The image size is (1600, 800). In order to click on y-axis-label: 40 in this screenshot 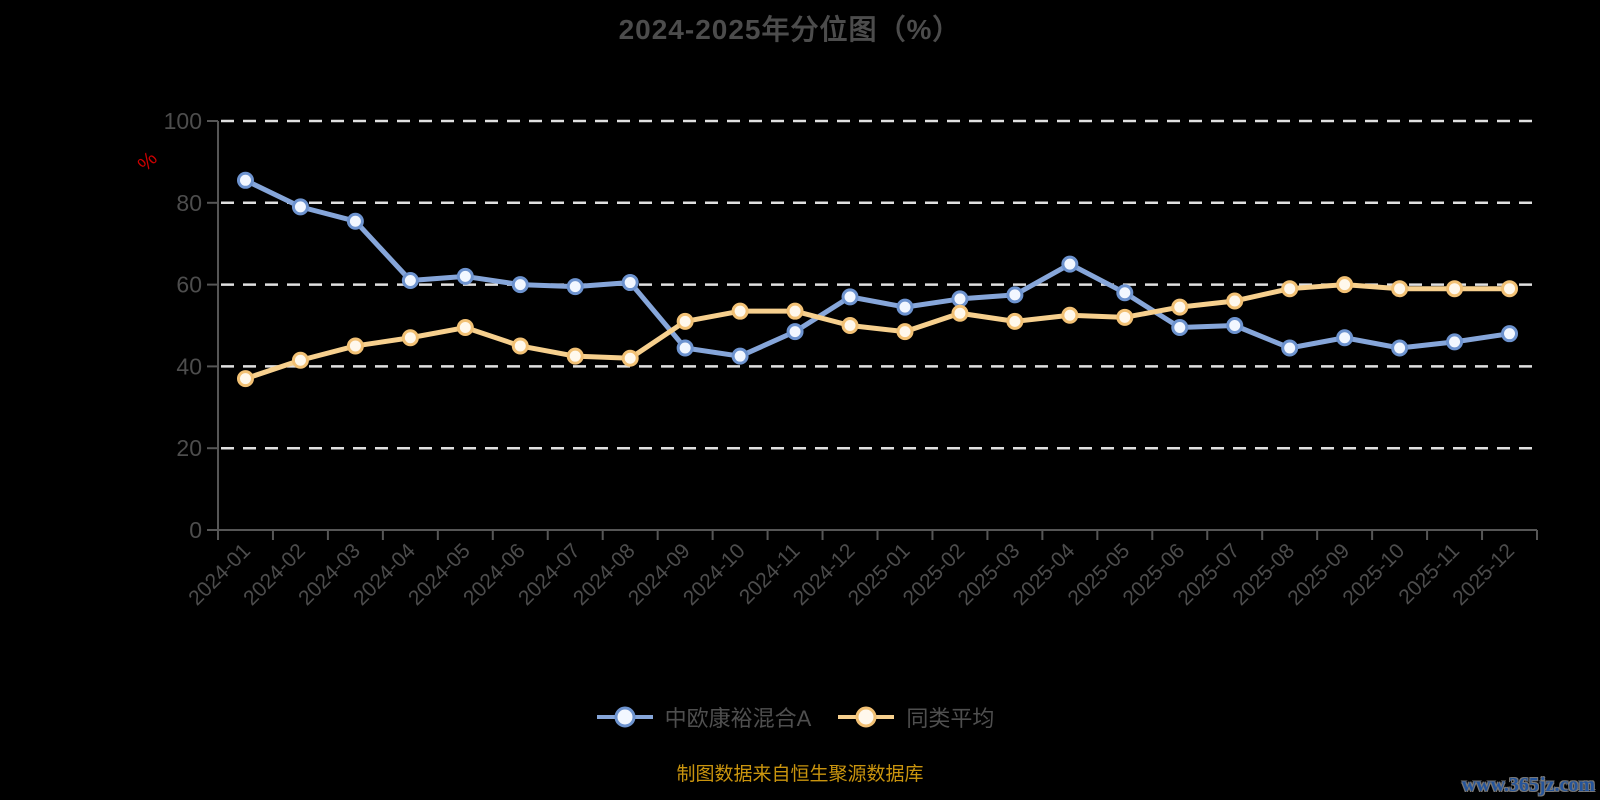, I will do `click(189, 366)`.